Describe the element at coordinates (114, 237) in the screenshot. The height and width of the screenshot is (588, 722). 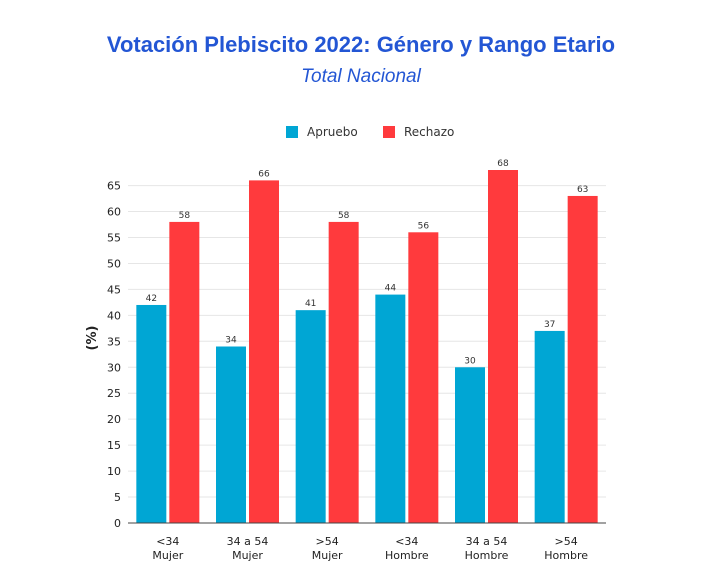
I see `y-tick-label: 55` at that location.